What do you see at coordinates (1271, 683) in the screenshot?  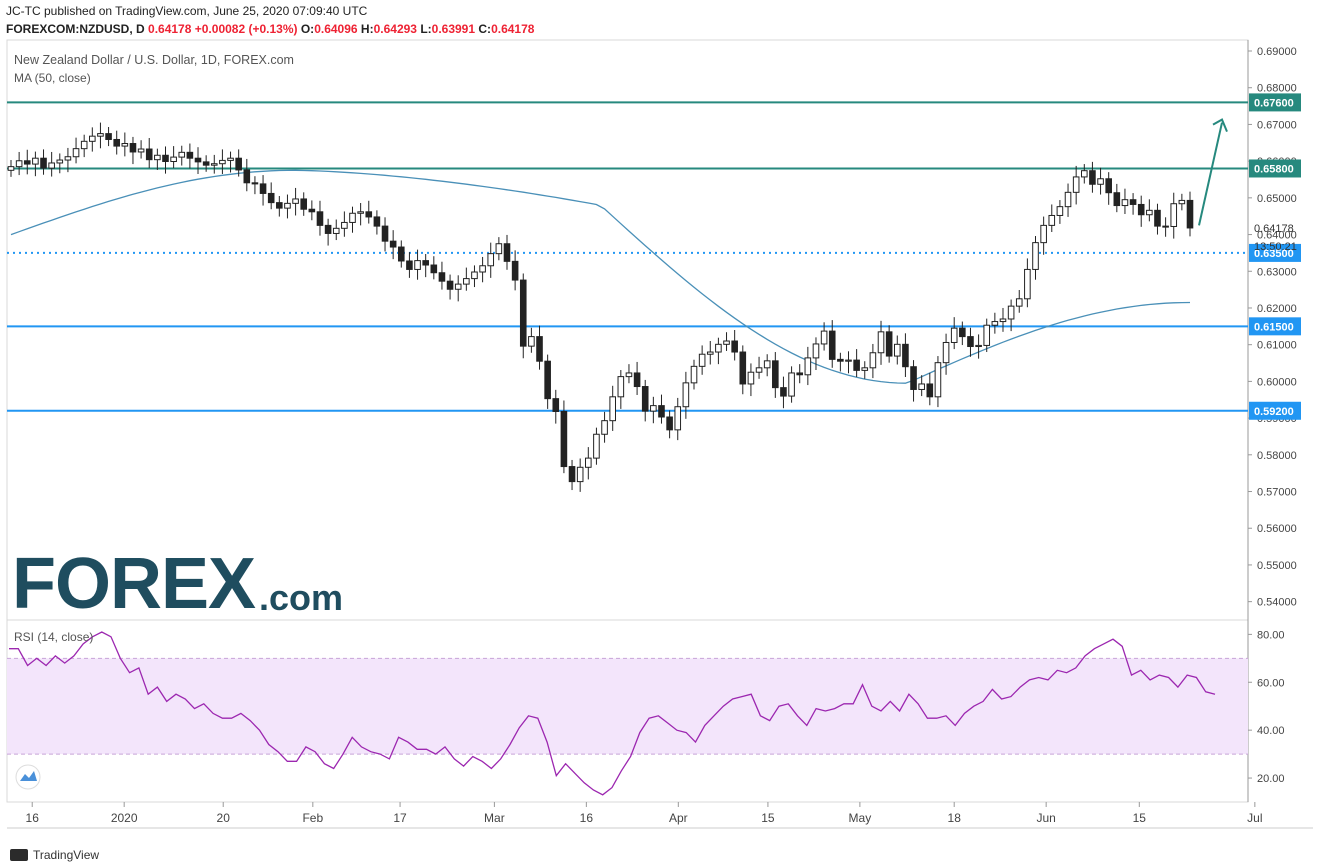 I see `rsi-tick-label: 60.00` at bounding box center [1271, 683].